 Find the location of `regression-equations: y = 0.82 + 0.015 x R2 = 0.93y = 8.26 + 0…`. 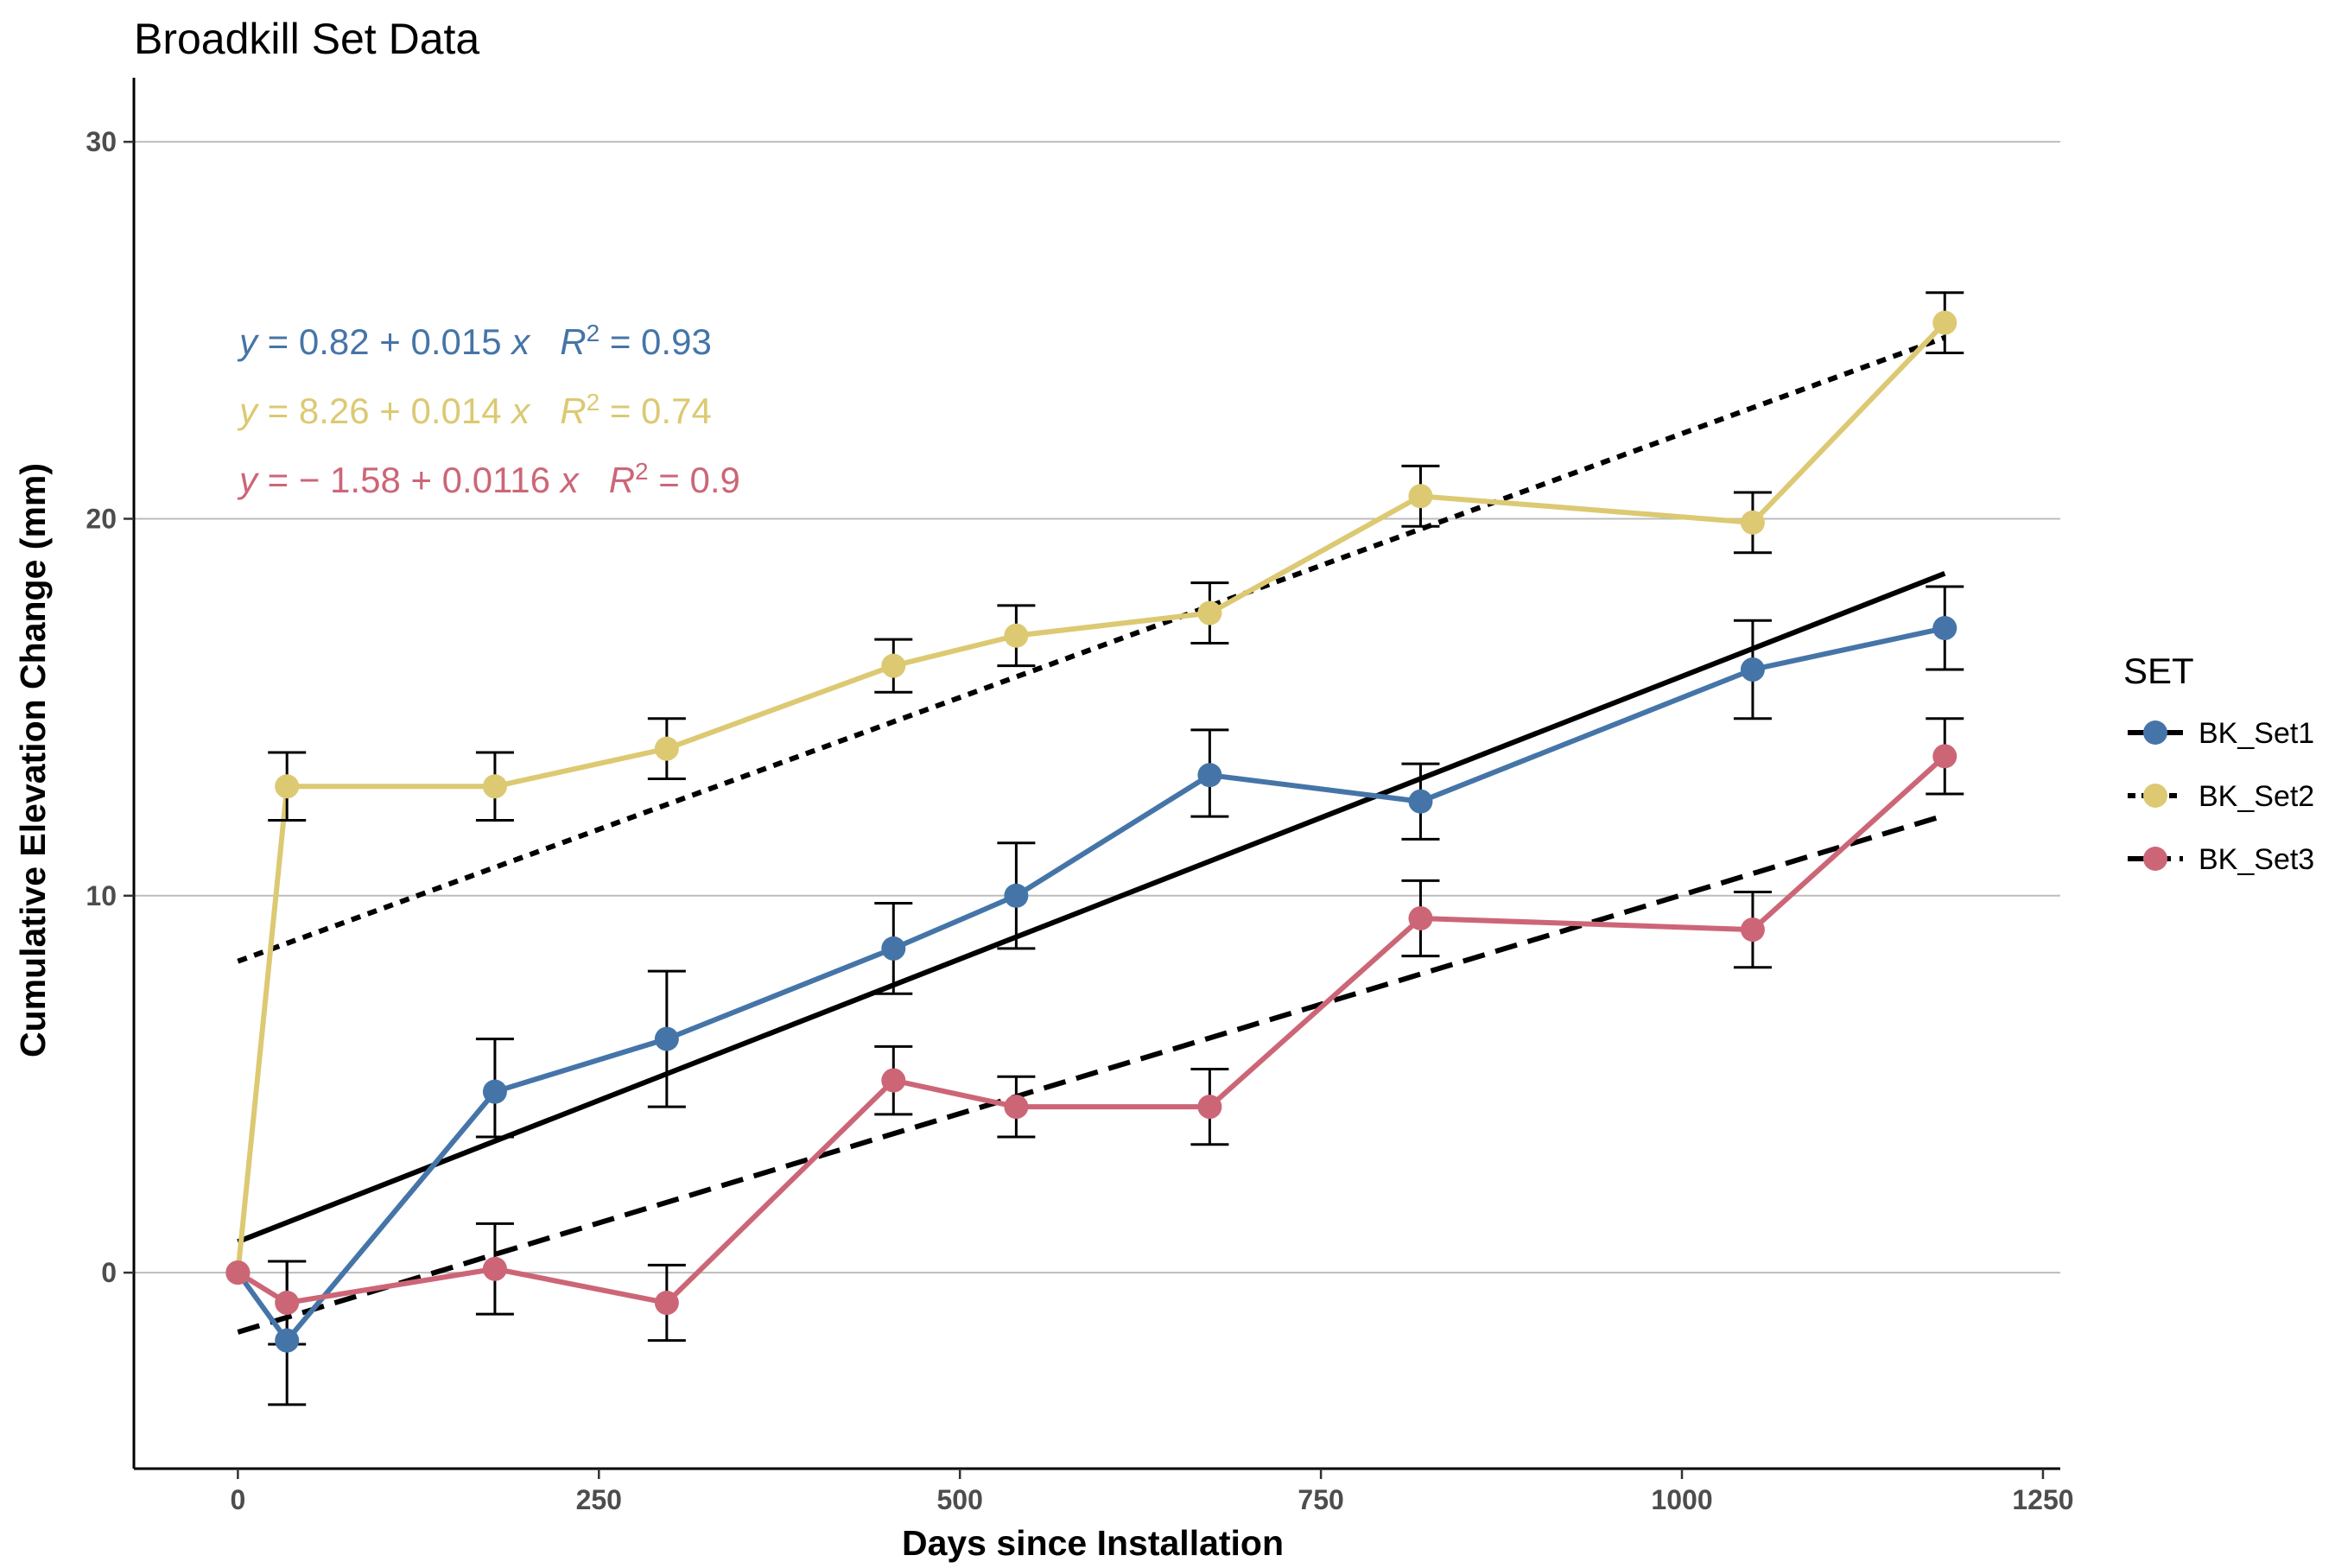

regression-equations: y = 0.82 + 0.015 x R2 = 0.93y = 8.26 + 0… is located at coordinates (489, 410).